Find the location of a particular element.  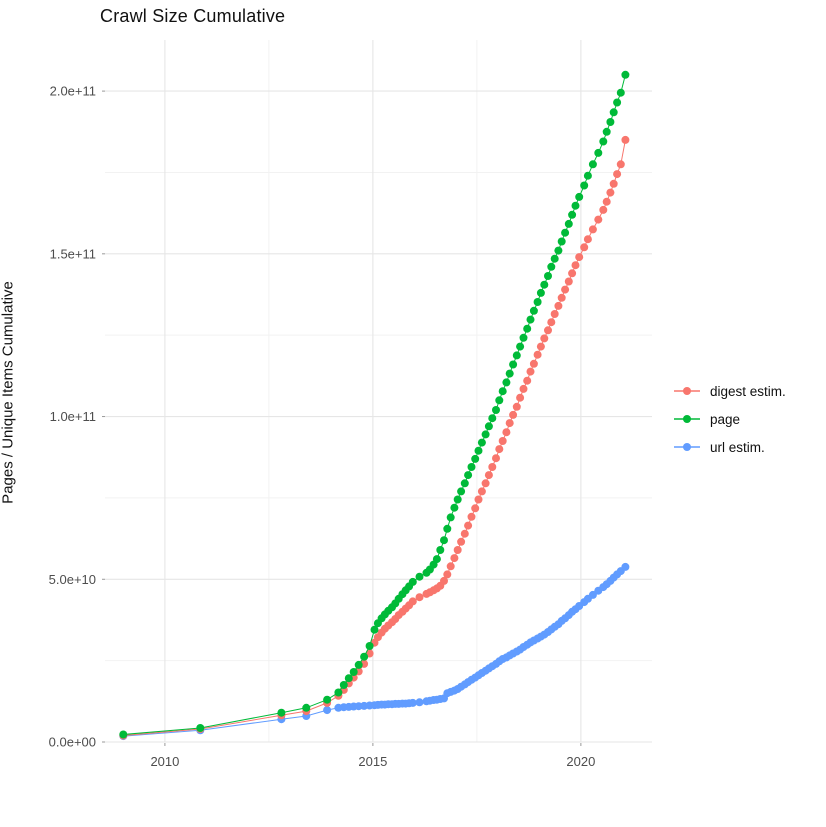

legend-label: url estim. is located at coordinates (737, 447).